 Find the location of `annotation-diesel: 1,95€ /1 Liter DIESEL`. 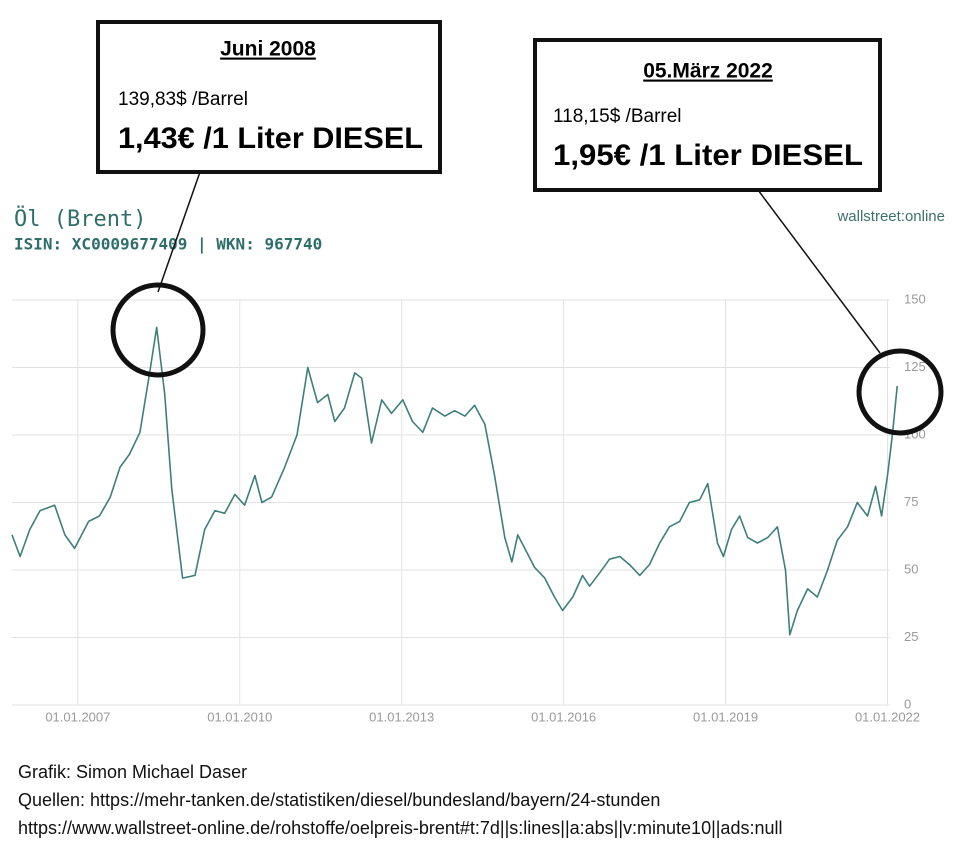

annotation-diesel: 1,95€ /1 Liter DIESEL is located at coordinates (708, 155).